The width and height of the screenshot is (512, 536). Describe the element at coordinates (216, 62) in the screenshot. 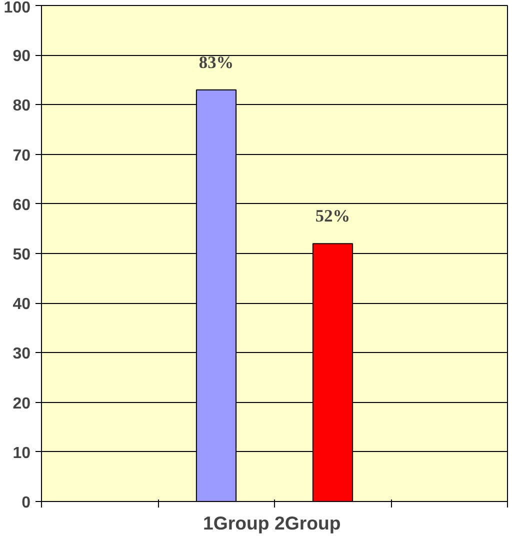

I see `data-label: 83%` at that location.